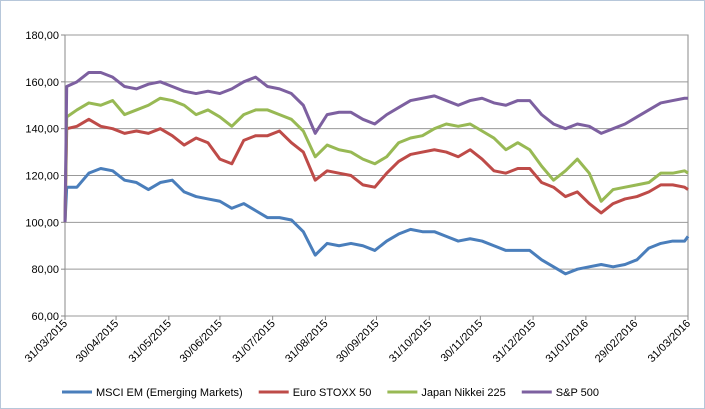 Image resolution: width=705 pixels, height=409 pixels. Describe the element at coordinates (577, 393) in the screenshot. I see `legend-label: S&P 500` at that location.